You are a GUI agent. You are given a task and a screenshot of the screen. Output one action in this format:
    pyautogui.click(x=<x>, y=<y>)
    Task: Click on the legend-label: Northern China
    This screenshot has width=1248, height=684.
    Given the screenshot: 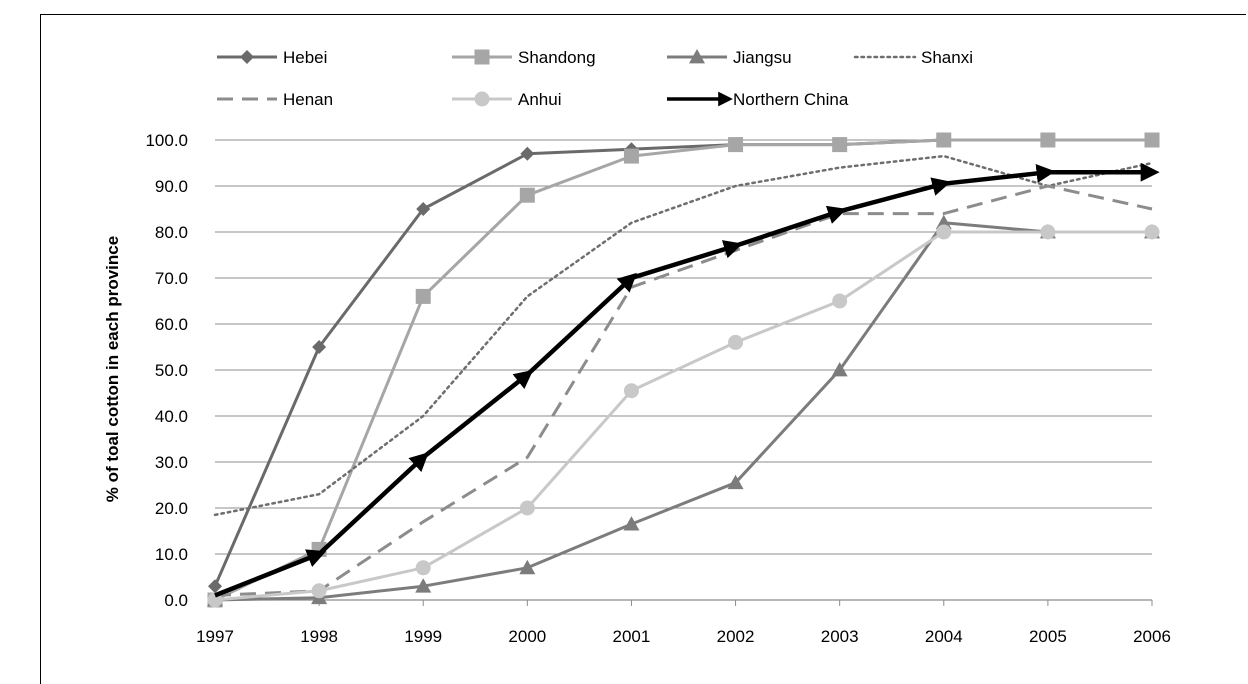 What is the action you would take?
    pyautogui.click(x=791, y=99)
    